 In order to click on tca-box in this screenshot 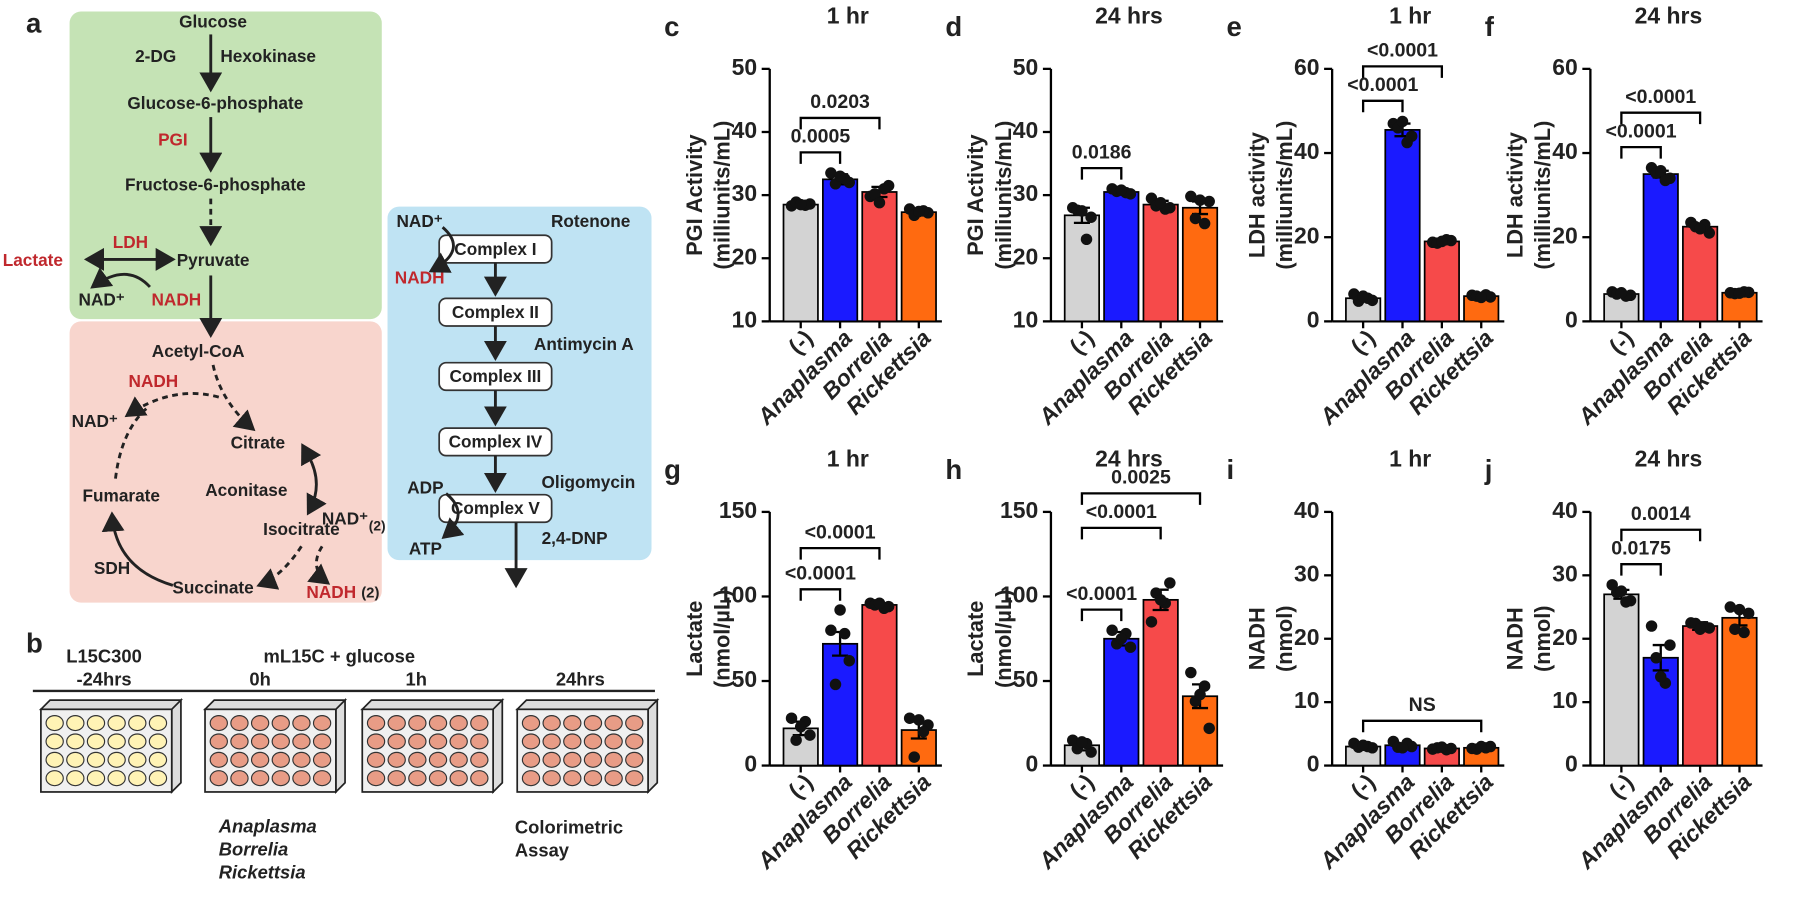, I will do `click(225, 462)`.